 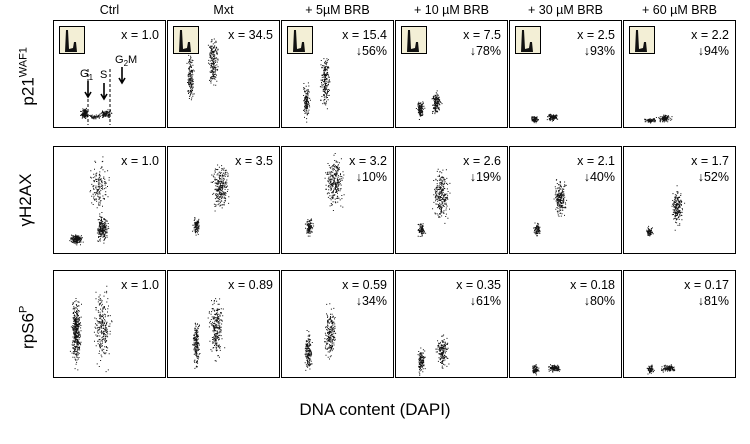 What do you see at coordinates (451, 74) in the screenshot?
I see `scatter-panel: x = 7.5 ↓78%` at bounding box center [451, 74].